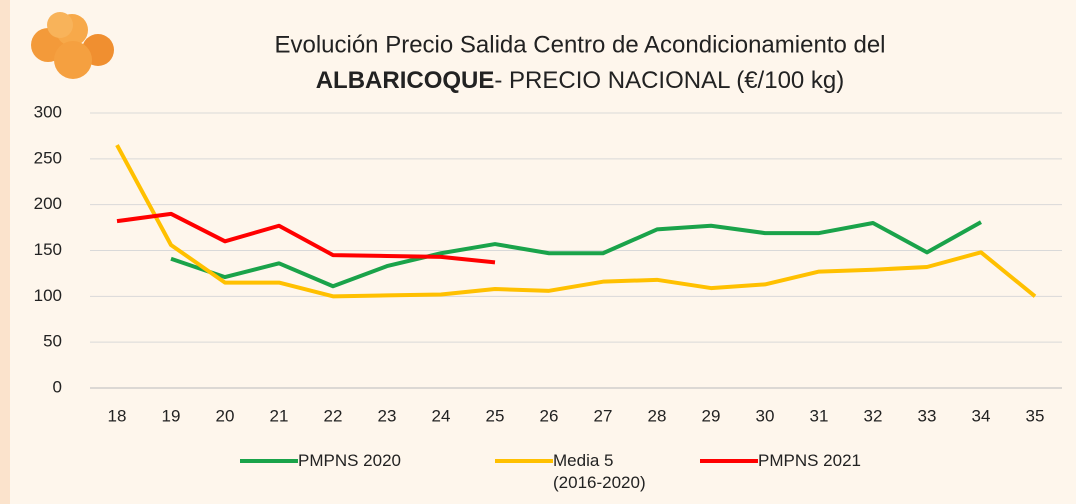 This screenshot has width=1076, height=504. I want to click on y-tick-label: 150, so click(48, 249).